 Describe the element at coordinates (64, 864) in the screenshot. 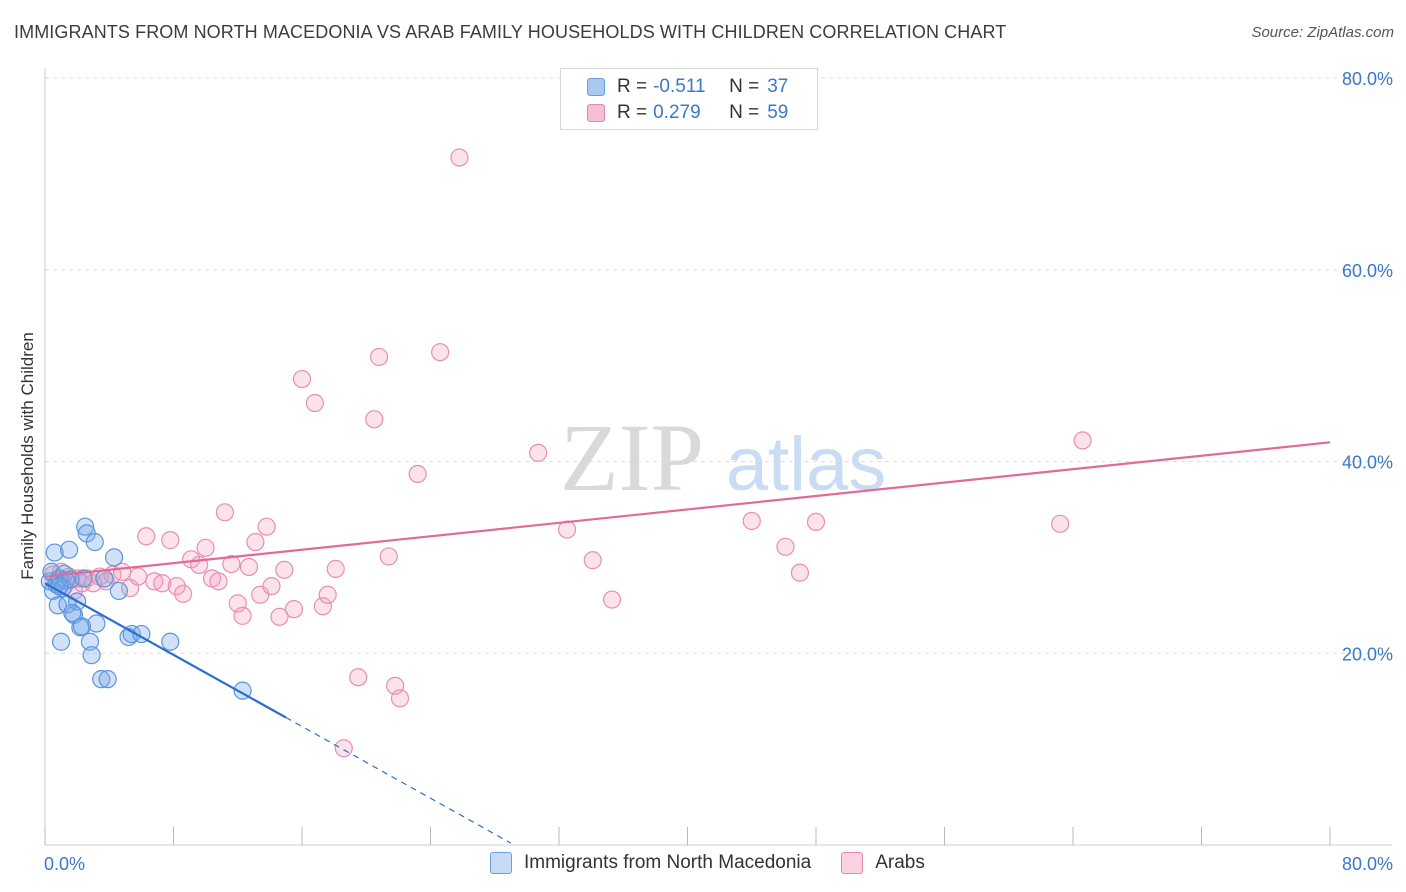

I see `x-tick-label-min: 0.0%` at that location.